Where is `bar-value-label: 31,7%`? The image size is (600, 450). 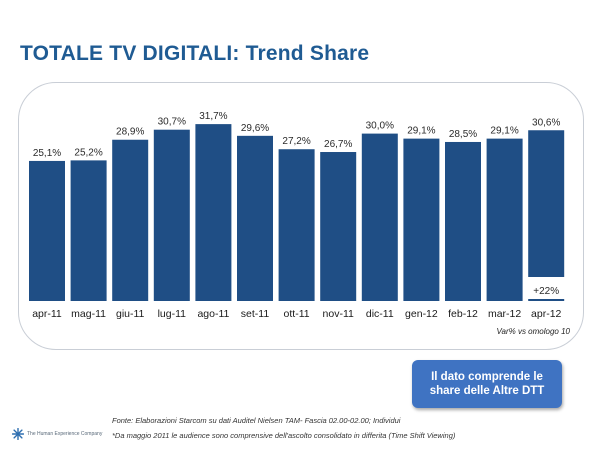
bar-value-label: 31,7% is located at coordinates (213, 116).